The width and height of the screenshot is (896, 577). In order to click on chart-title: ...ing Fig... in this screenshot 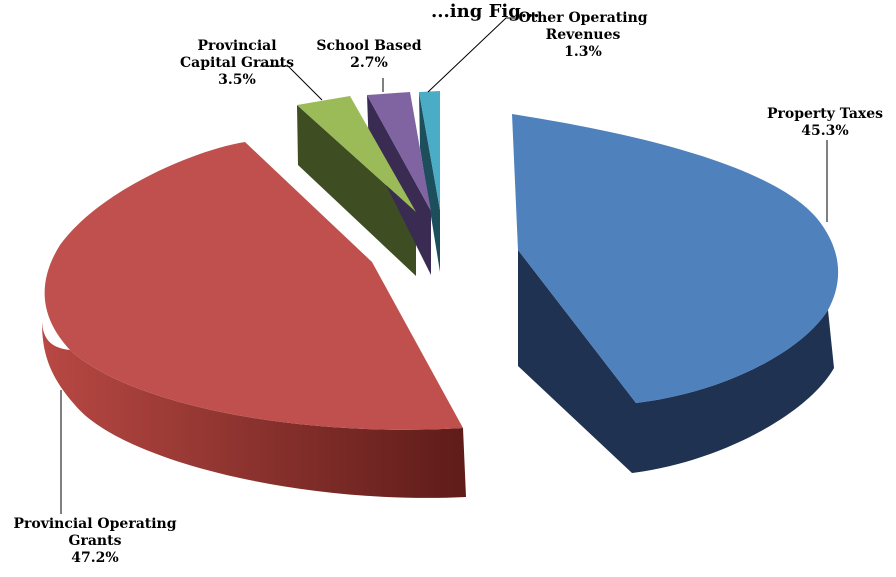, I will do `click(485, 11)`.